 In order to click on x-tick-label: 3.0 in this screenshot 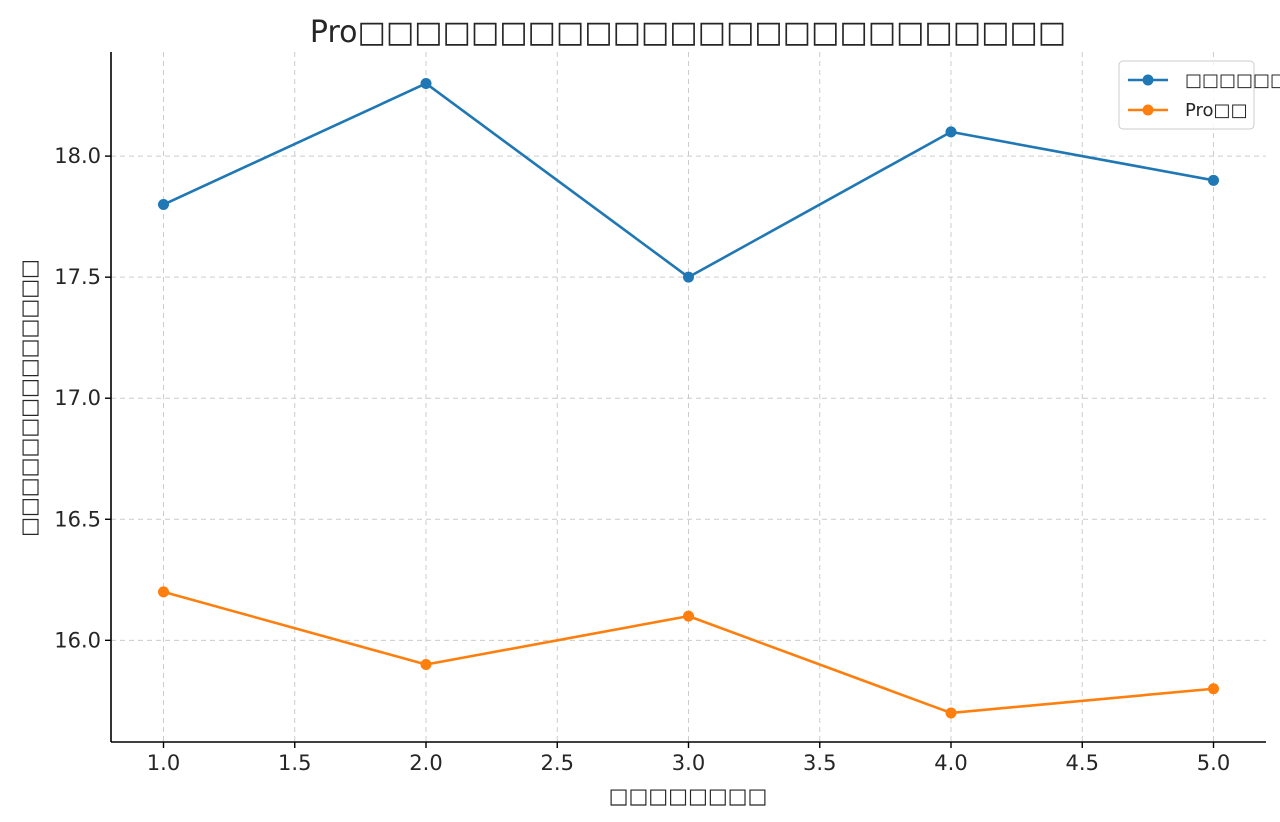, I will do `click(688, 763)`.